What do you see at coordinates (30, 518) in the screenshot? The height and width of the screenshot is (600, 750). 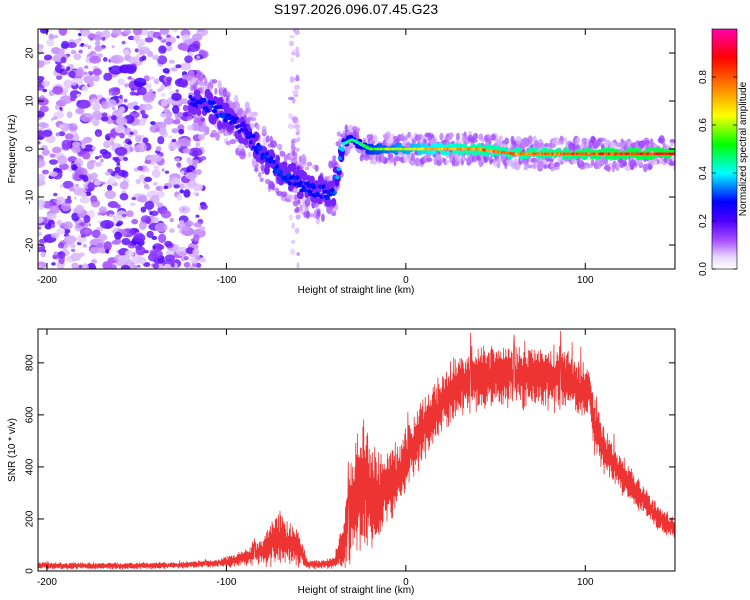 I see `y-tick-label: 200` at bounding box center [30, 518].